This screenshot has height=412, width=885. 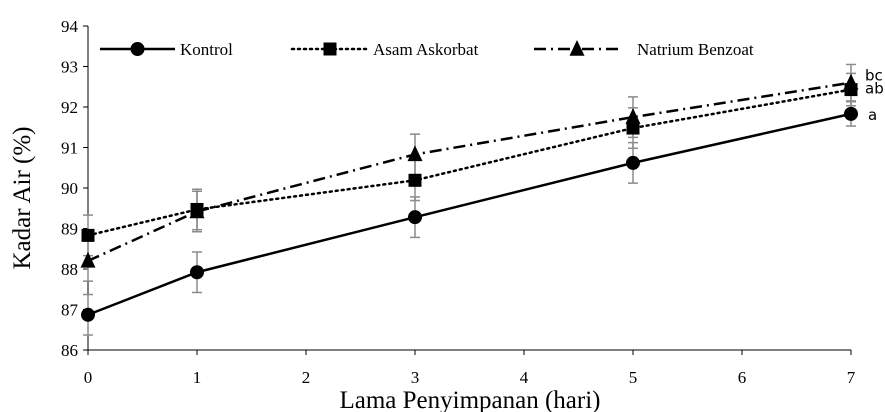 What do you see at coordinates (69, 269) in the screenshot?
I see `y-tick-label: 88` at bounding box center [69, 269].